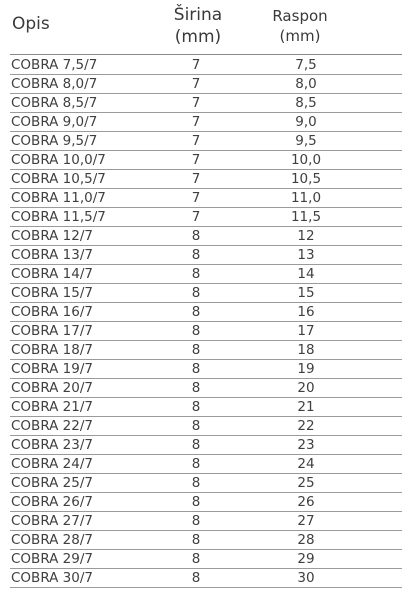 The width and height of the screenshot is (412, 598). I want to click on table-row: COBRA 17/7 8 17, so click(206, 331).